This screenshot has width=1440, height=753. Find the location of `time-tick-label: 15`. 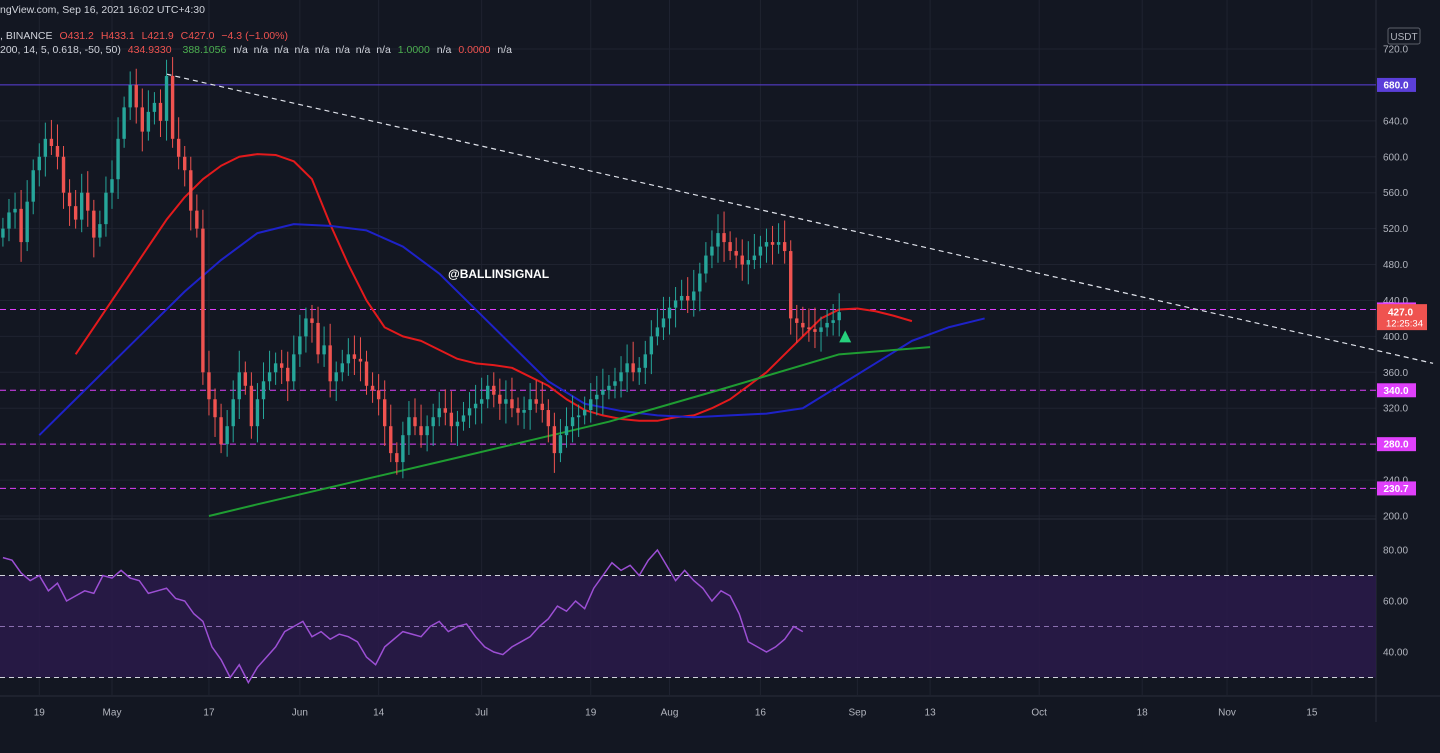

time-tick-label: 15 is located at coordinates (1312, 713).